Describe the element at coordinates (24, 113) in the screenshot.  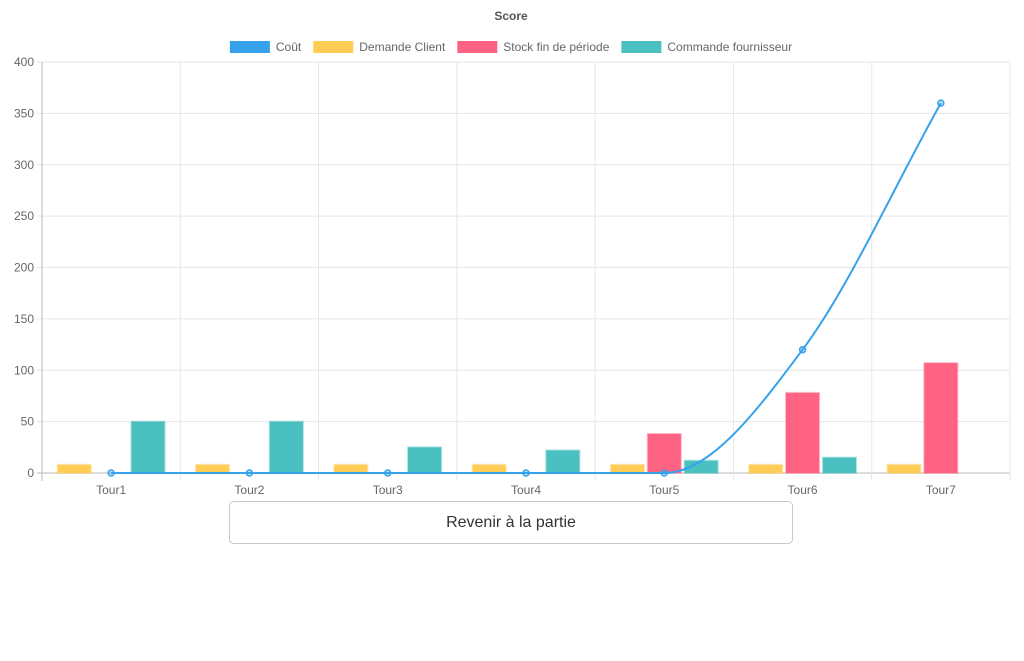
I see `y-tick-label: 350` at that location.